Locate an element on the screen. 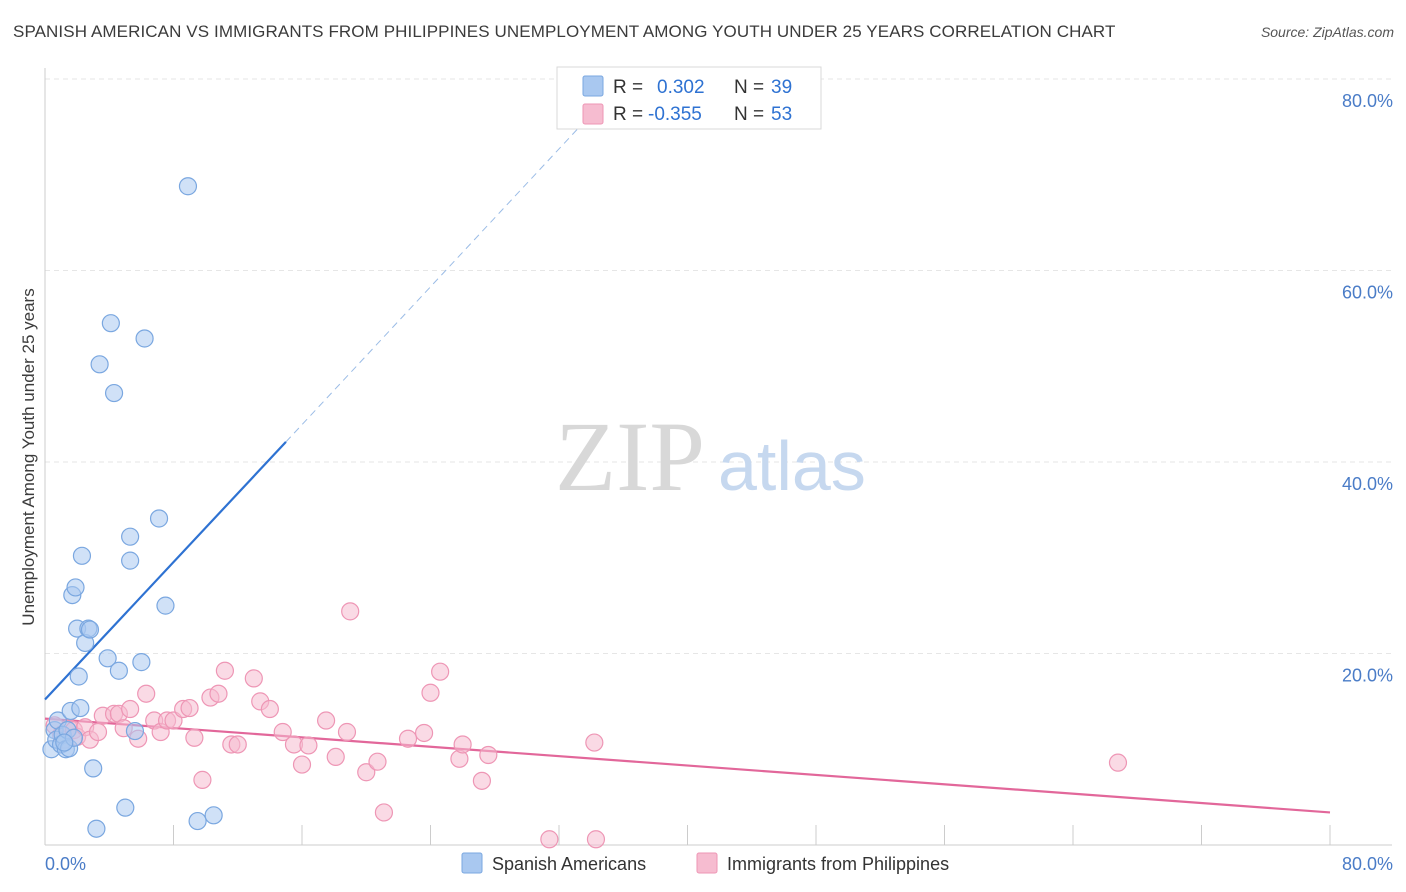  x-tick-label-end: 80.0% is located at coordinates (1367, 864).